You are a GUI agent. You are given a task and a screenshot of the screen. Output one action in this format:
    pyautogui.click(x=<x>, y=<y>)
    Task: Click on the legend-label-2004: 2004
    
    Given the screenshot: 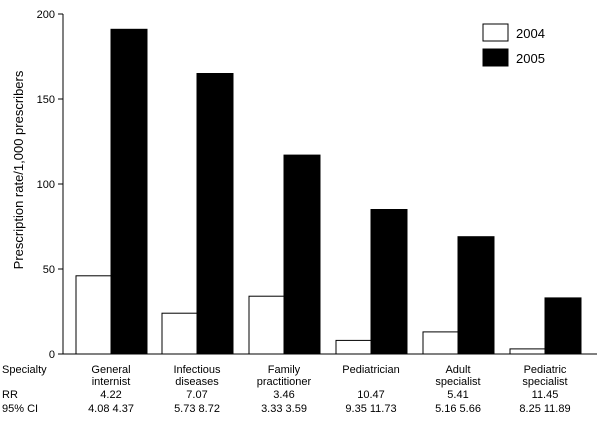 What is the action you would take?
    pyautogui.click(x=530, y=33)
    